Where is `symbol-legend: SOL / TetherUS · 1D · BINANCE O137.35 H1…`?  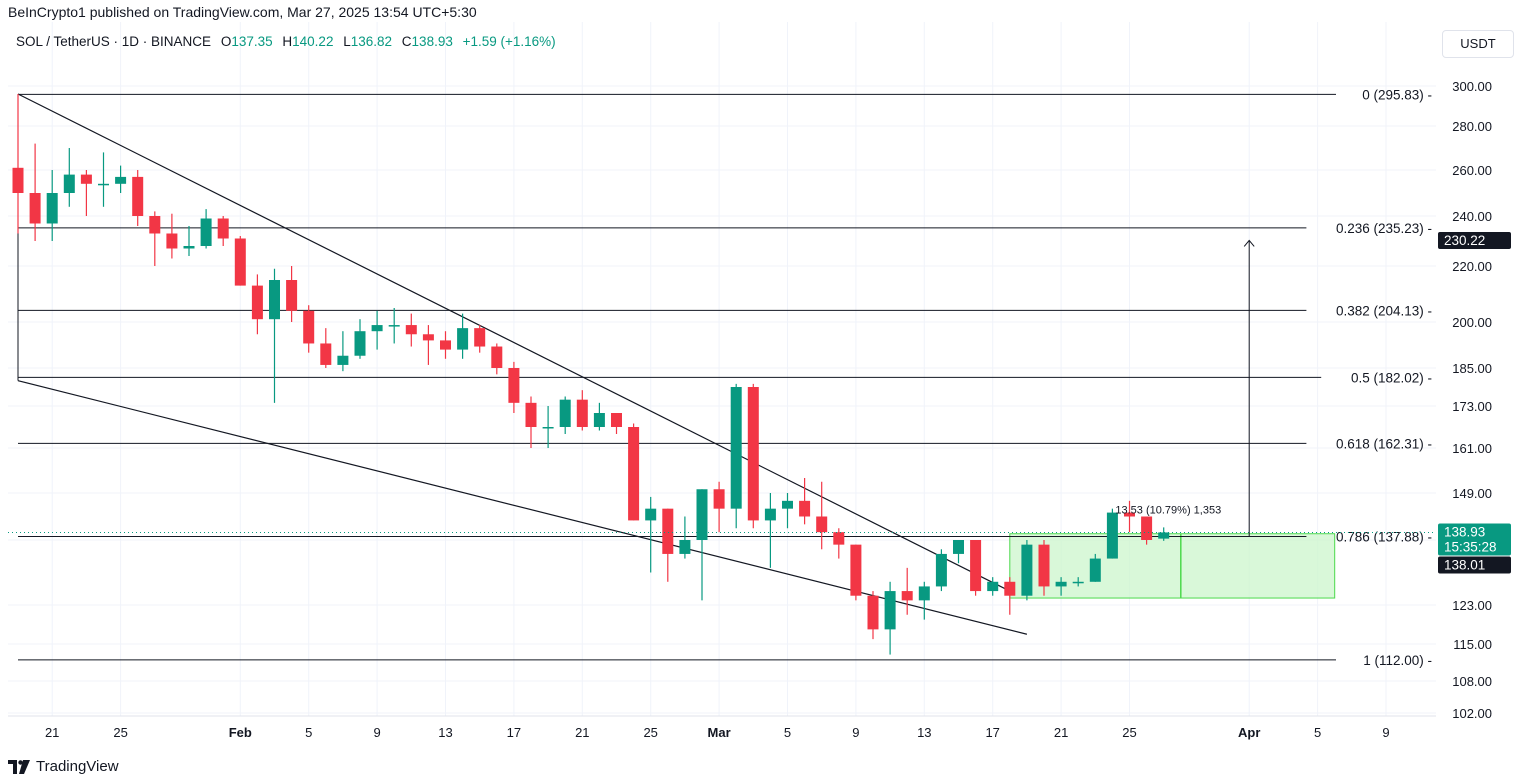
symbol-legend: SOL / TetherUS · 1D · BINANCE O137.35 H1… is located at coordinates (286, 41).